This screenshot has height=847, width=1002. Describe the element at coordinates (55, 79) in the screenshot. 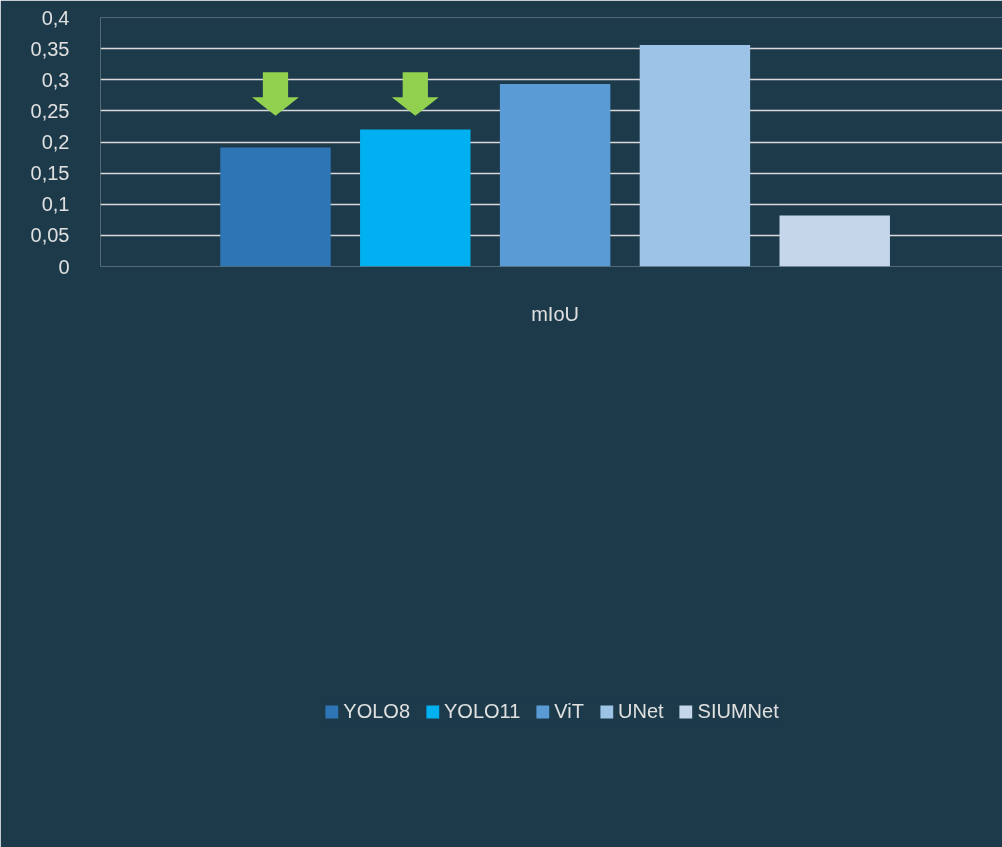

I see `y-tick-label: 0,3` at that location.